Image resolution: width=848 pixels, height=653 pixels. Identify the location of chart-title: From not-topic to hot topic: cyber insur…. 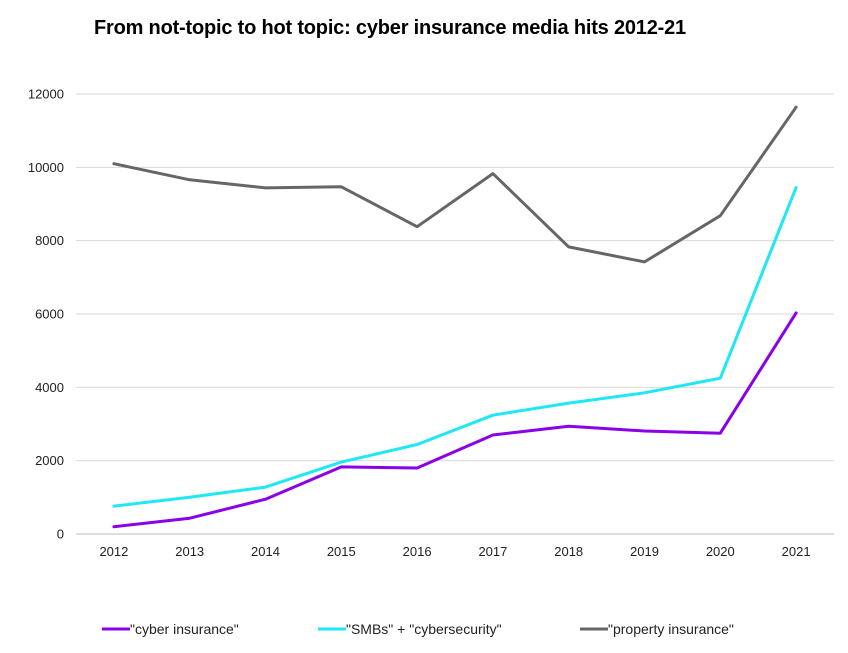
(390, 28).